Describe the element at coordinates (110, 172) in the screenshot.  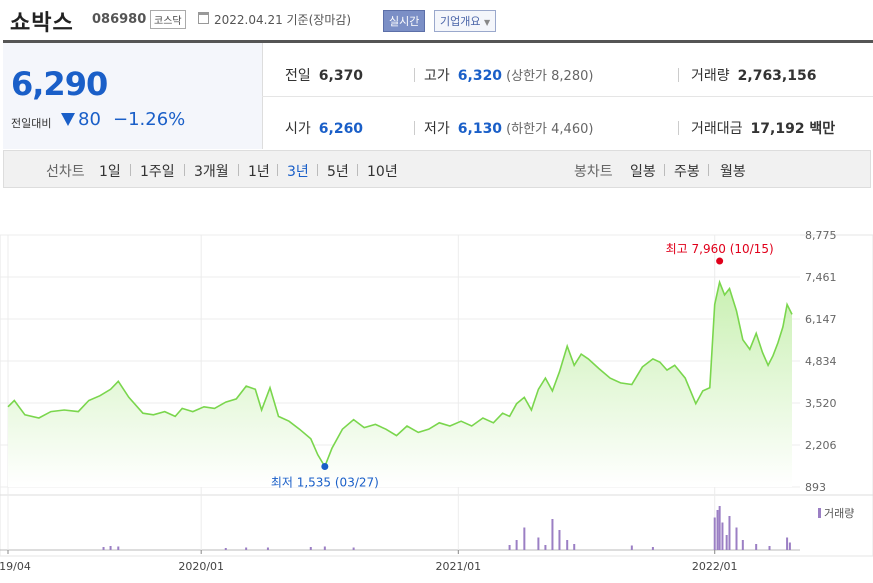
I see `period-1d: 1일` at that location.